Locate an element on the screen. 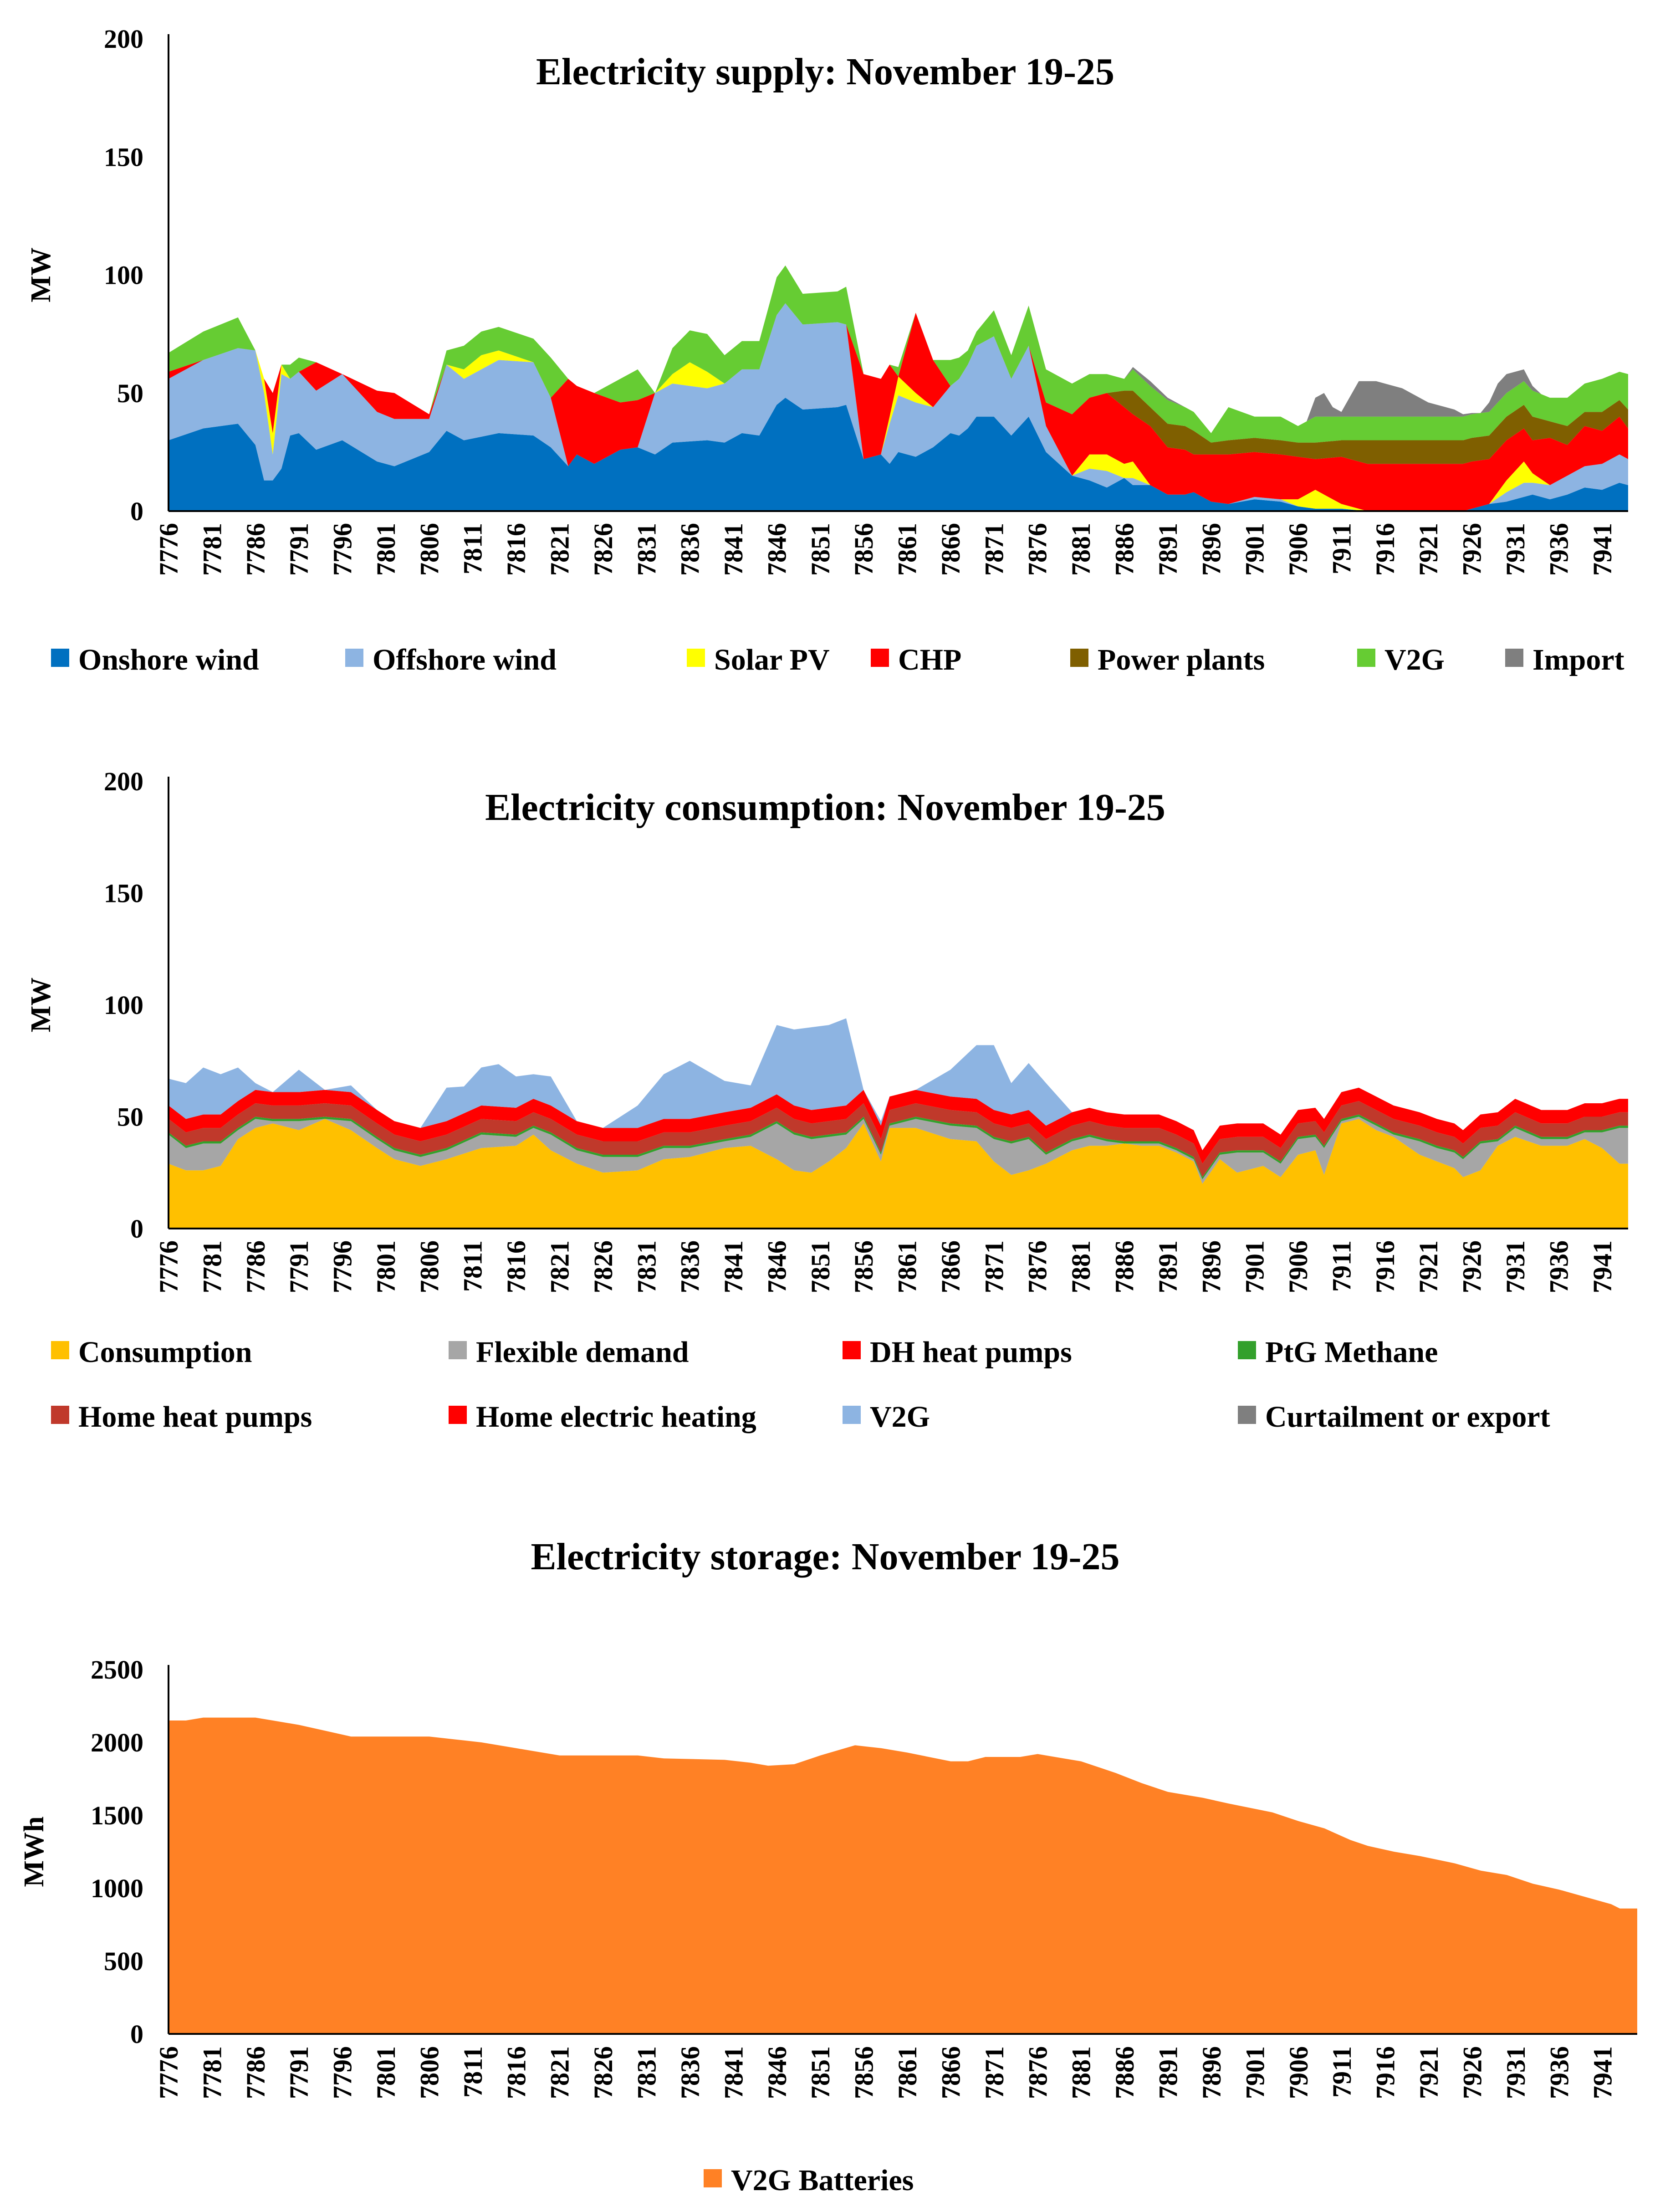 Image resolution: width=1655 pixels, height=2212 pixels. series-area-offshore-wind is located at coordinates (898, 407).